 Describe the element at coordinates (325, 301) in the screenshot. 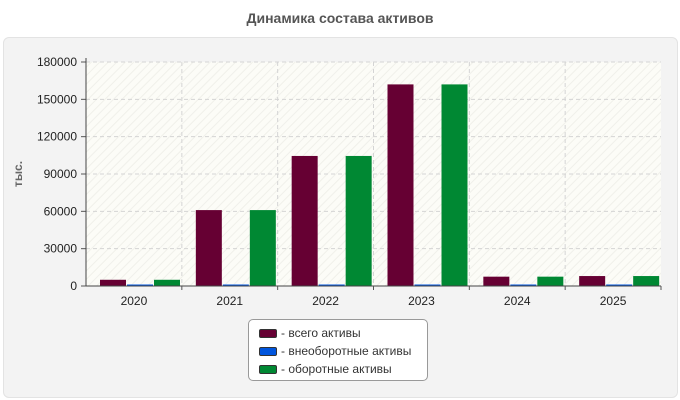

I see `x-tick-label: 2022` at that location.